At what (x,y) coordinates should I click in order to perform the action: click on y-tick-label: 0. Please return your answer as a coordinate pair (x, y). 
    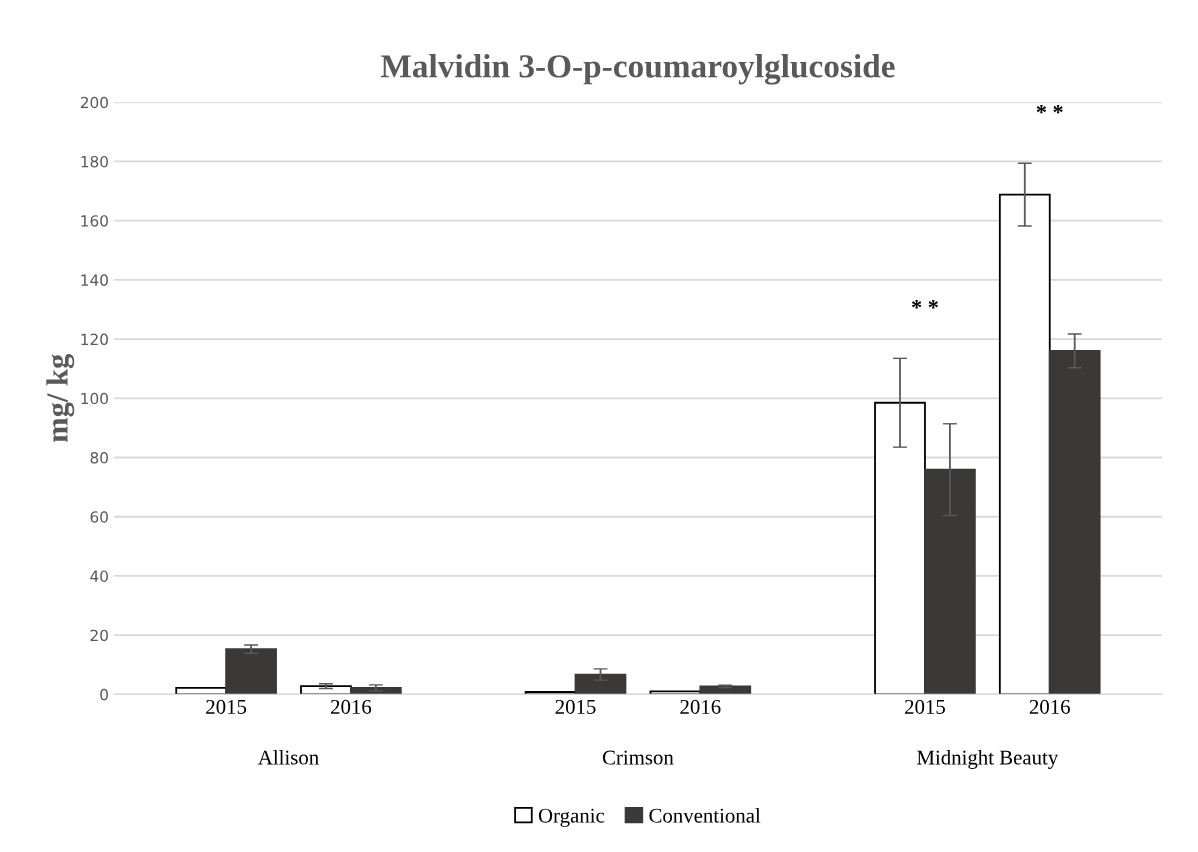
    Looking at the image, I should click on (104, 694).